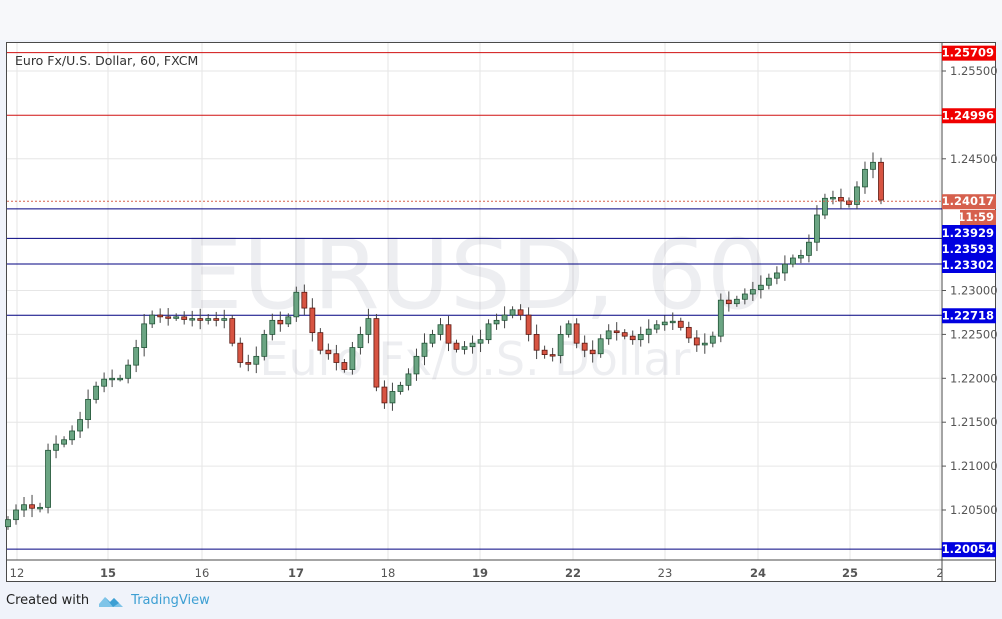  What do you see at coordinates (758, 573) in the screenshot?
I see `time-axis-label: 24` at bounding box center [758, 573].